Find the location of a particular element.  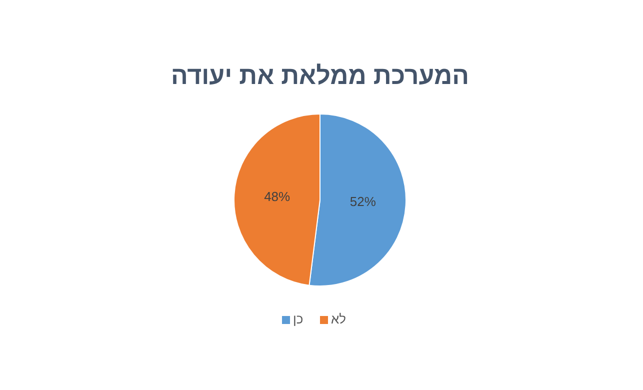

data-label: 48% is located at coordinates (277, 196).